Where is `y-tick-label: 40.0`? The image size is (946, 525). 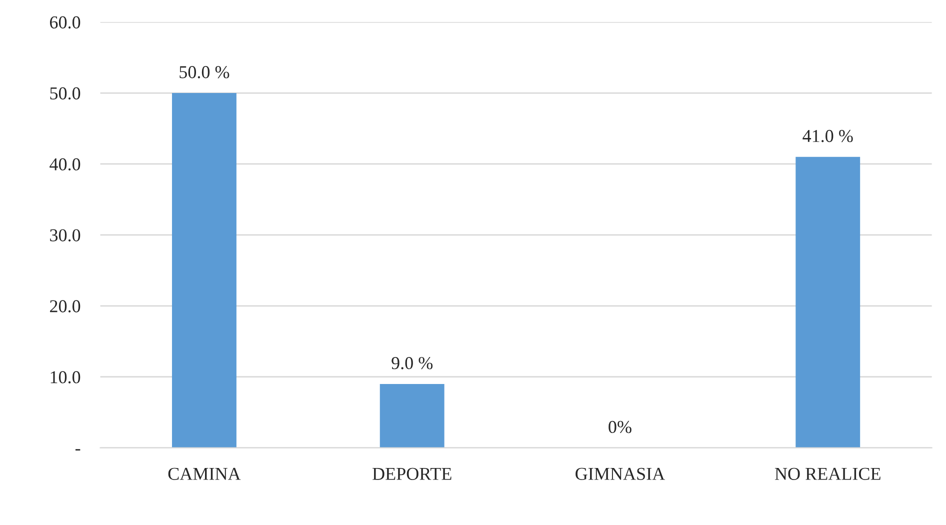 y-tick-label: 40.0 is located at coordinates (65, 164).